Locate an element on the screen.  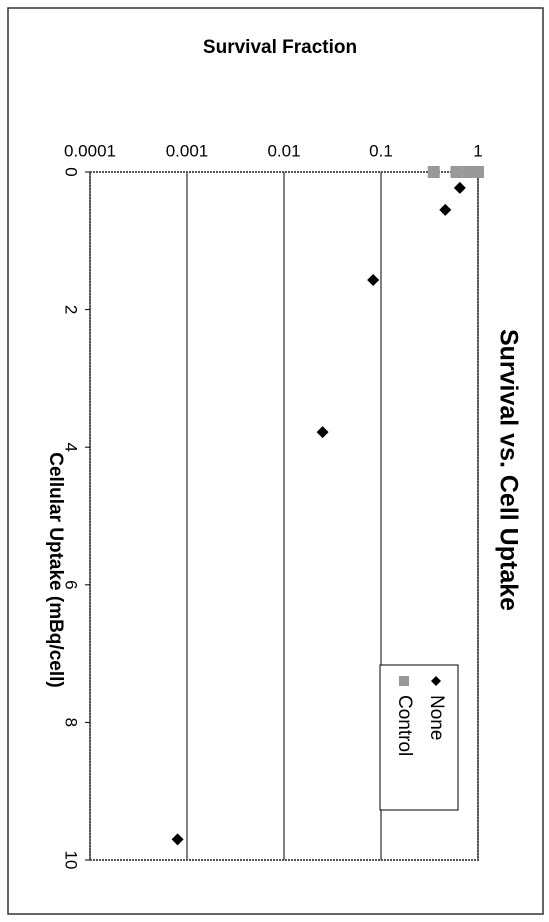
legend-label: Control is located at coordinates (404, 725).